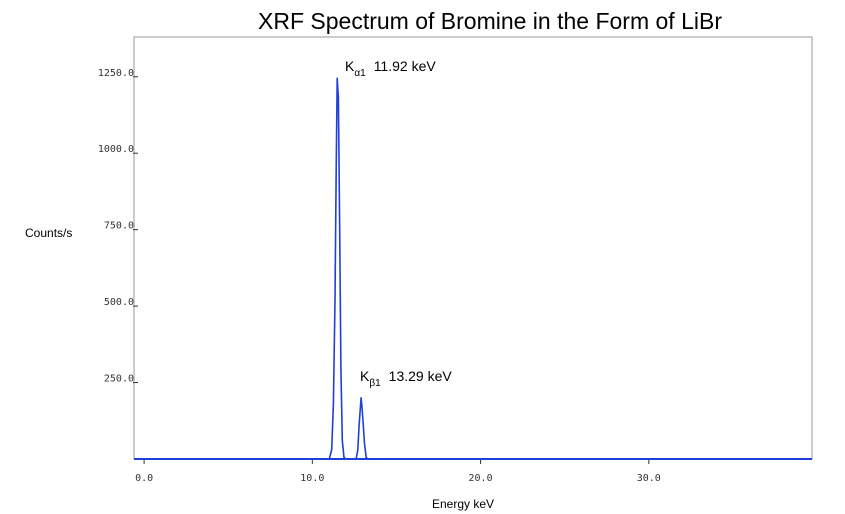  What do you see at coordinates (360, 73) in the screenshot?
I see `annotation-k-alpha1-sub: α1` at bounding box center [360, 73].